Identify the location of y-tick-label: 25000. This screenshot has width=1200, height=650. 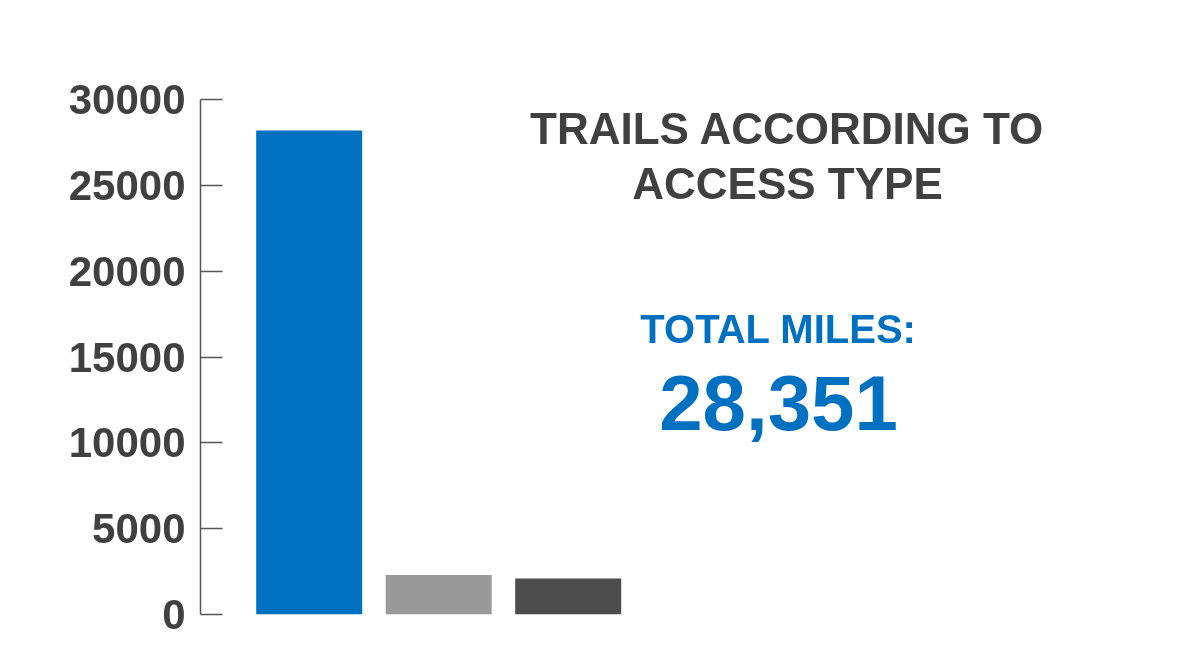
(127, 185).